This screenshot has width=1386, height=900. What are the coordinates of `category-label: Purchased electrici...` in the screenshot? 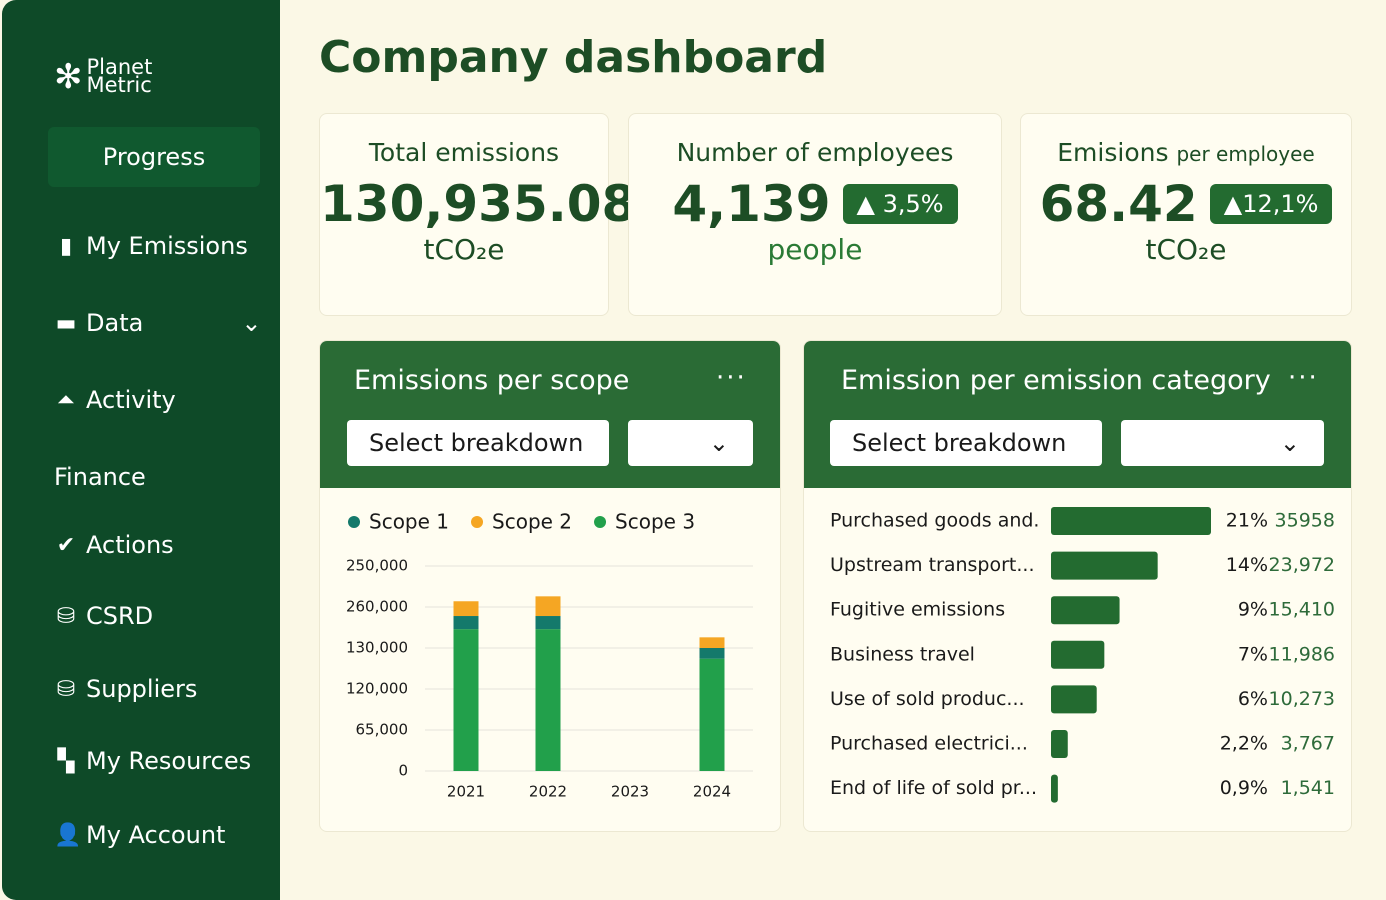 It's located at (929, 744).